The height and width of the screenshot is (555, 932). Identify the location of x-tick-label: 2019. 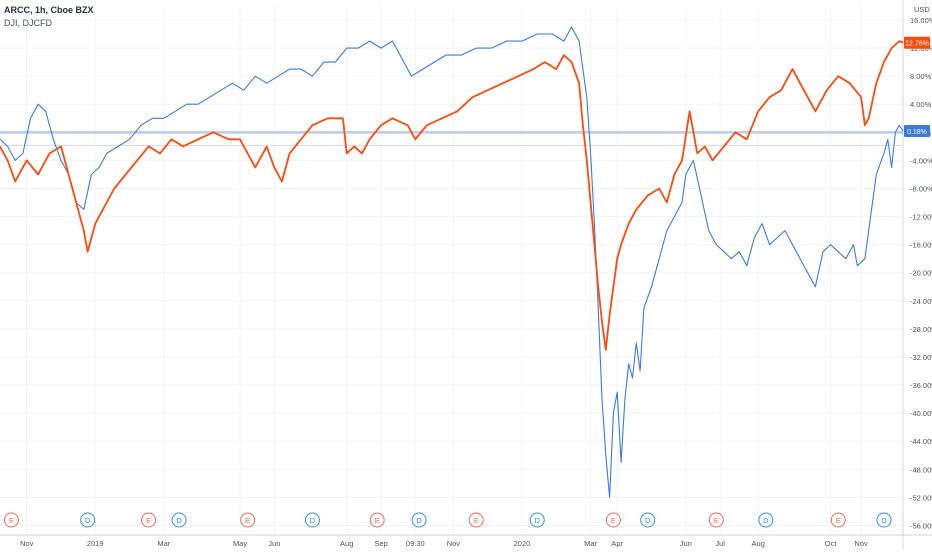
(95, 543).